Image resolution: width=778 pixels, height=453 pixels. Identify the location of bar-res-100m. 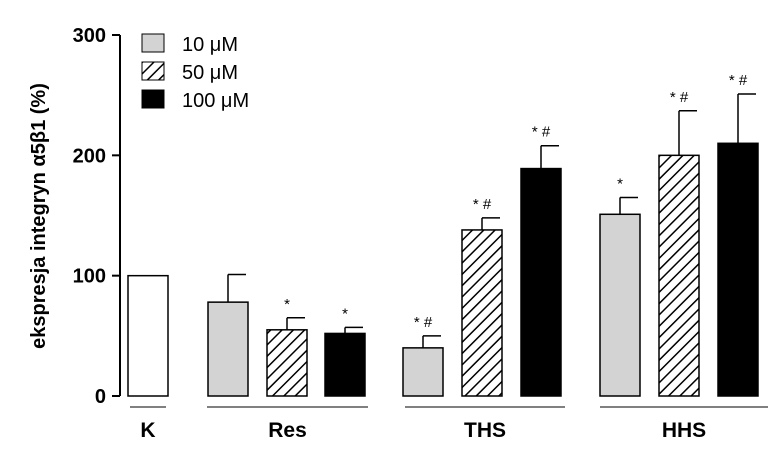
(345, 364).